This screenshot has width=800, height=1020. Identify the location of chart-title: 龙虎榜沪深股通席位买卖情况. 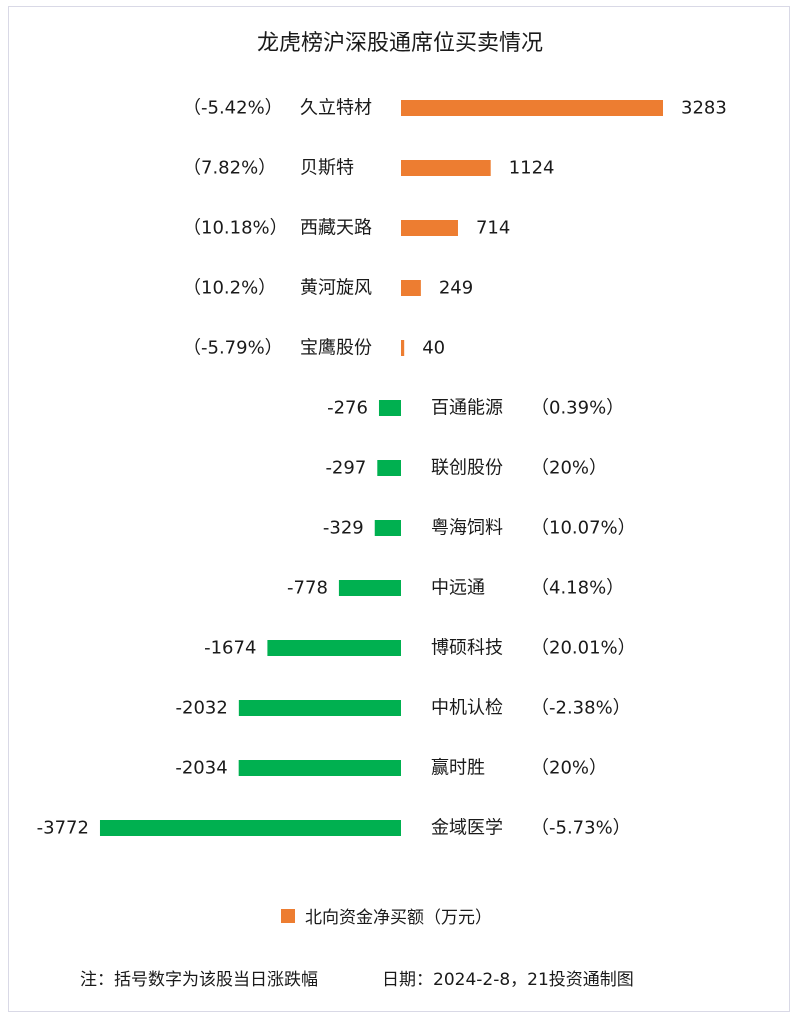
(400, 43).